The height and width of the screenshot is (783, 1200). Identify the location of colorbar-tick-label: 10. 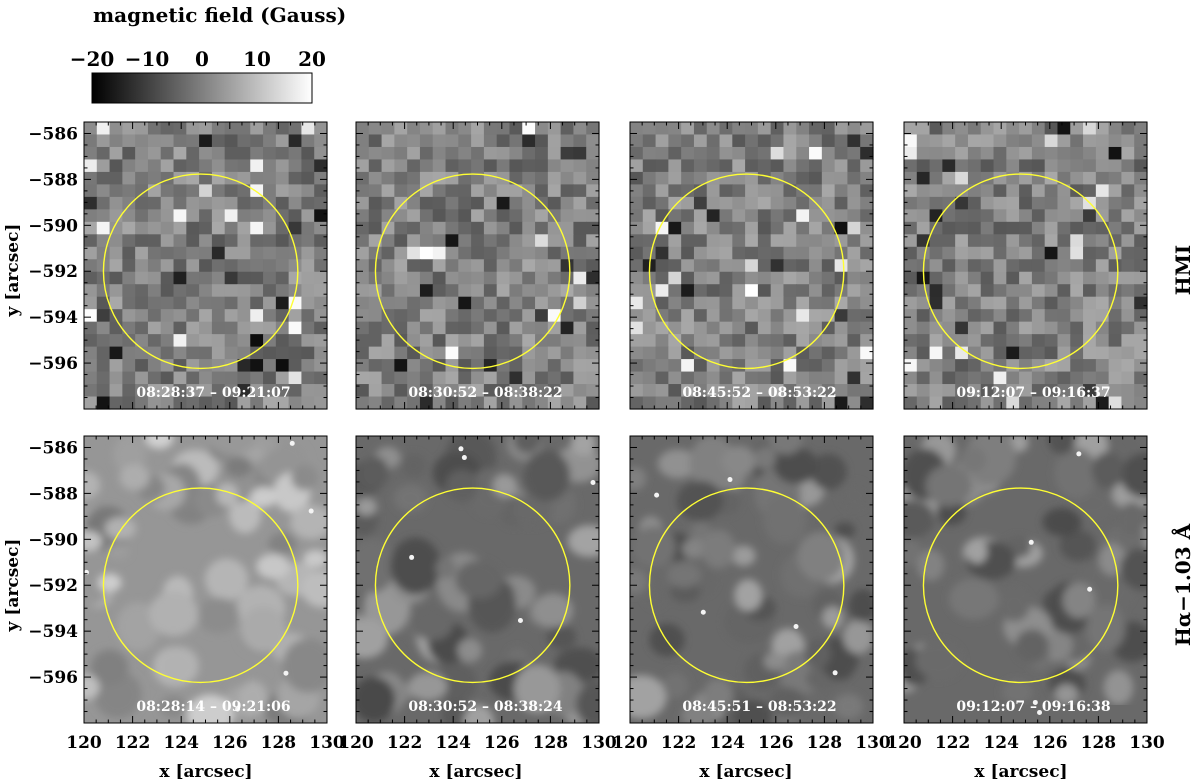
(257, 59).